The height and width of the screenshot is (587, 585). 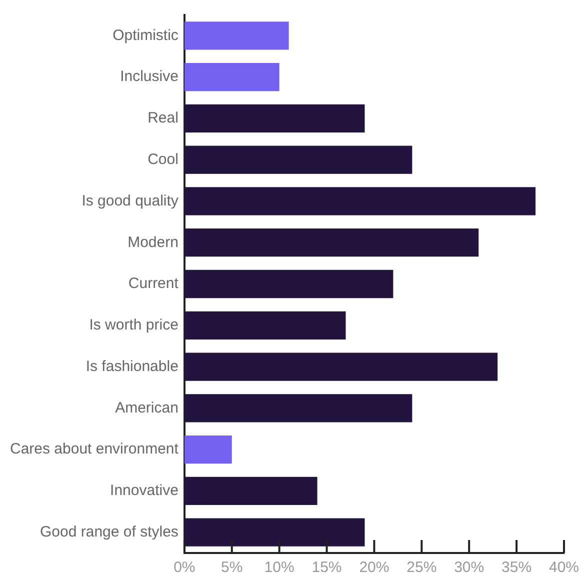 I want to click on y-tick-label: Current, so click(x=154, y=283).